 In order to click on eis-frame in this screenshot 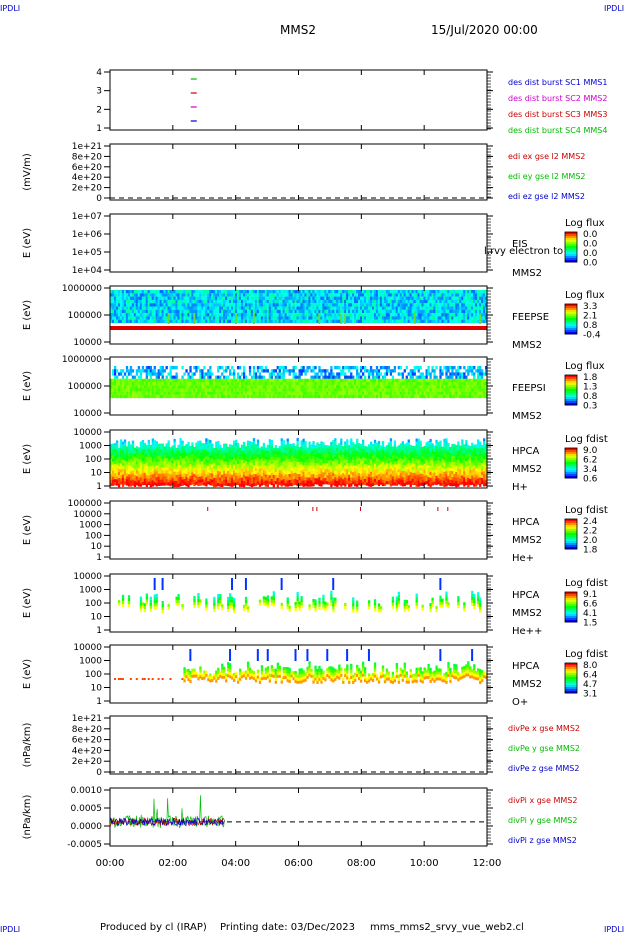, I will do `click(298, 243)`.